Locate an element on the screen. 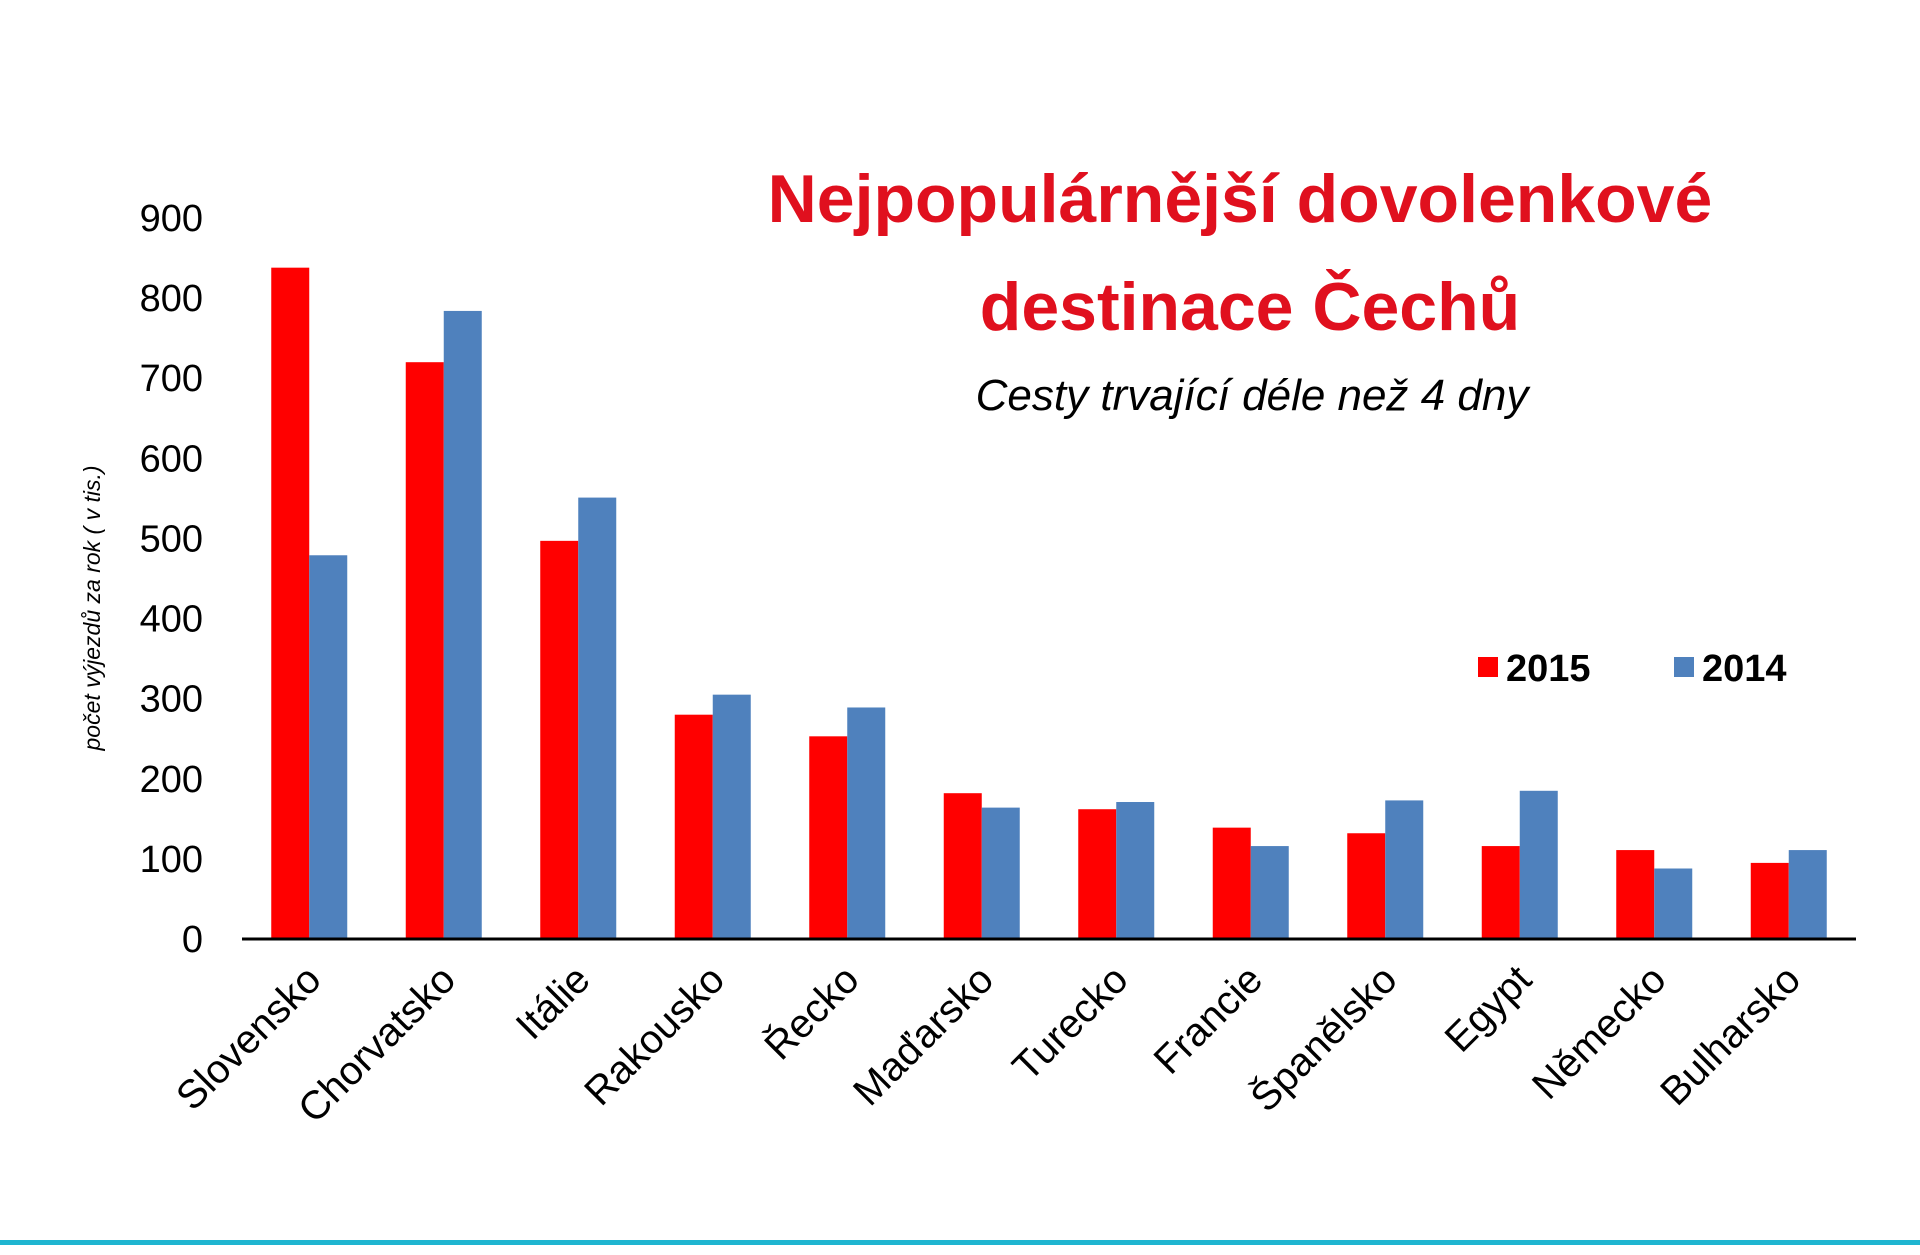 Image resolution: width=1920 pixels, height=1255 pixels. bar-2015-bulharsko is located at coordinates (1769, 900).